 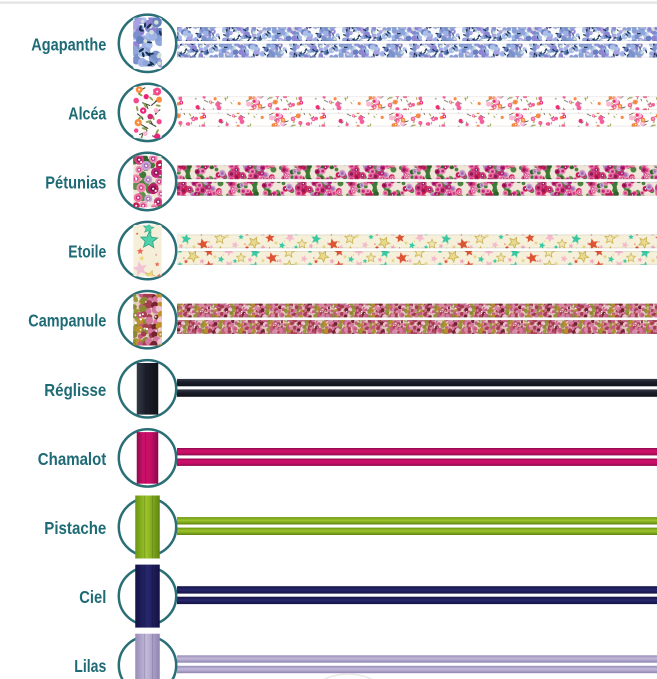 What do you see at coordinates (67, 321) in the screenshot?
I see `svg-text: Campanule` at bounding box center [67, 321].